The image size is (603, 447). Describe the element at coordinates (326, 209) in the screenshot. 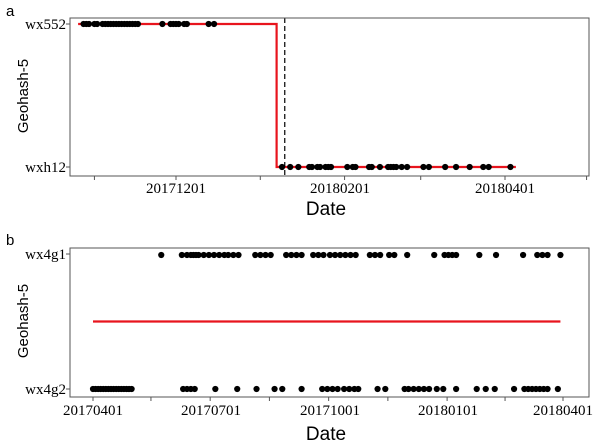

I see `panel-a-x-axis-label: Date` at that location.